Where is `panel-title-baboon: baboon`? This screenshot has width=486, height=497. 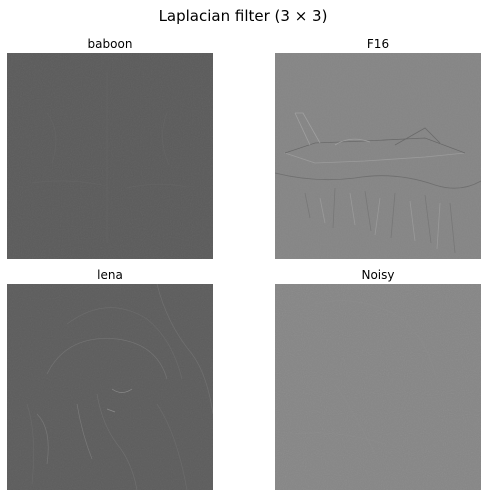
panel-title-baboon: baboon is located at coordinates (110, 44).